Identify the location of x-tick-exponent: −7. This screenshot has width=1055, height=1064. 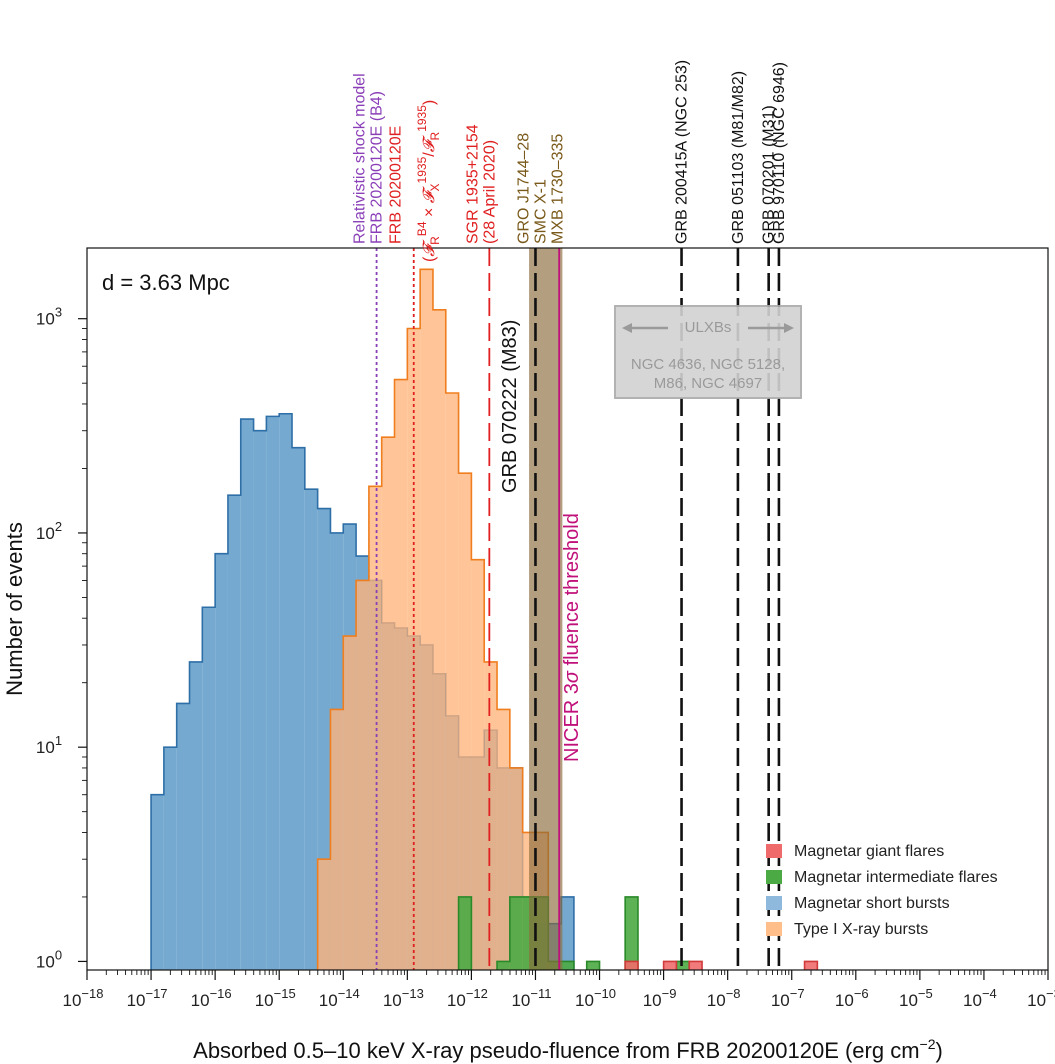
(797, 993).